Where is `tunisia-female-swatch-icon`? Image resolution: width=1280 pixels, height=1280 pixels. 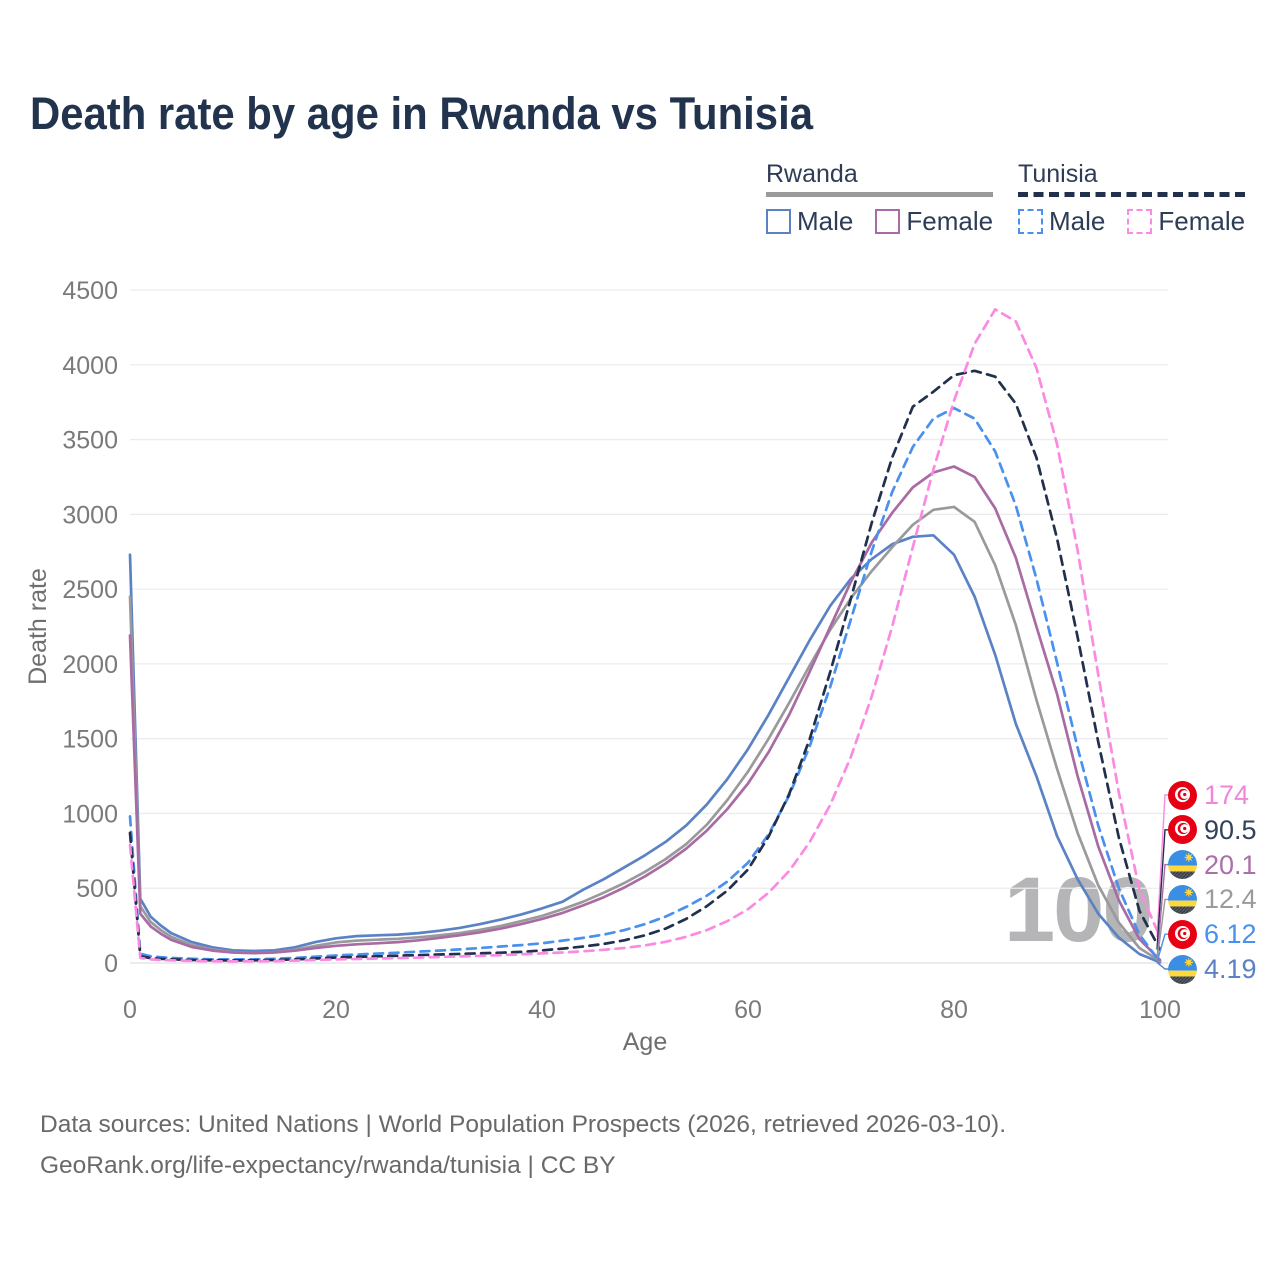
tunisia-female-swatch-icon is located at coordinates (1140, 221).